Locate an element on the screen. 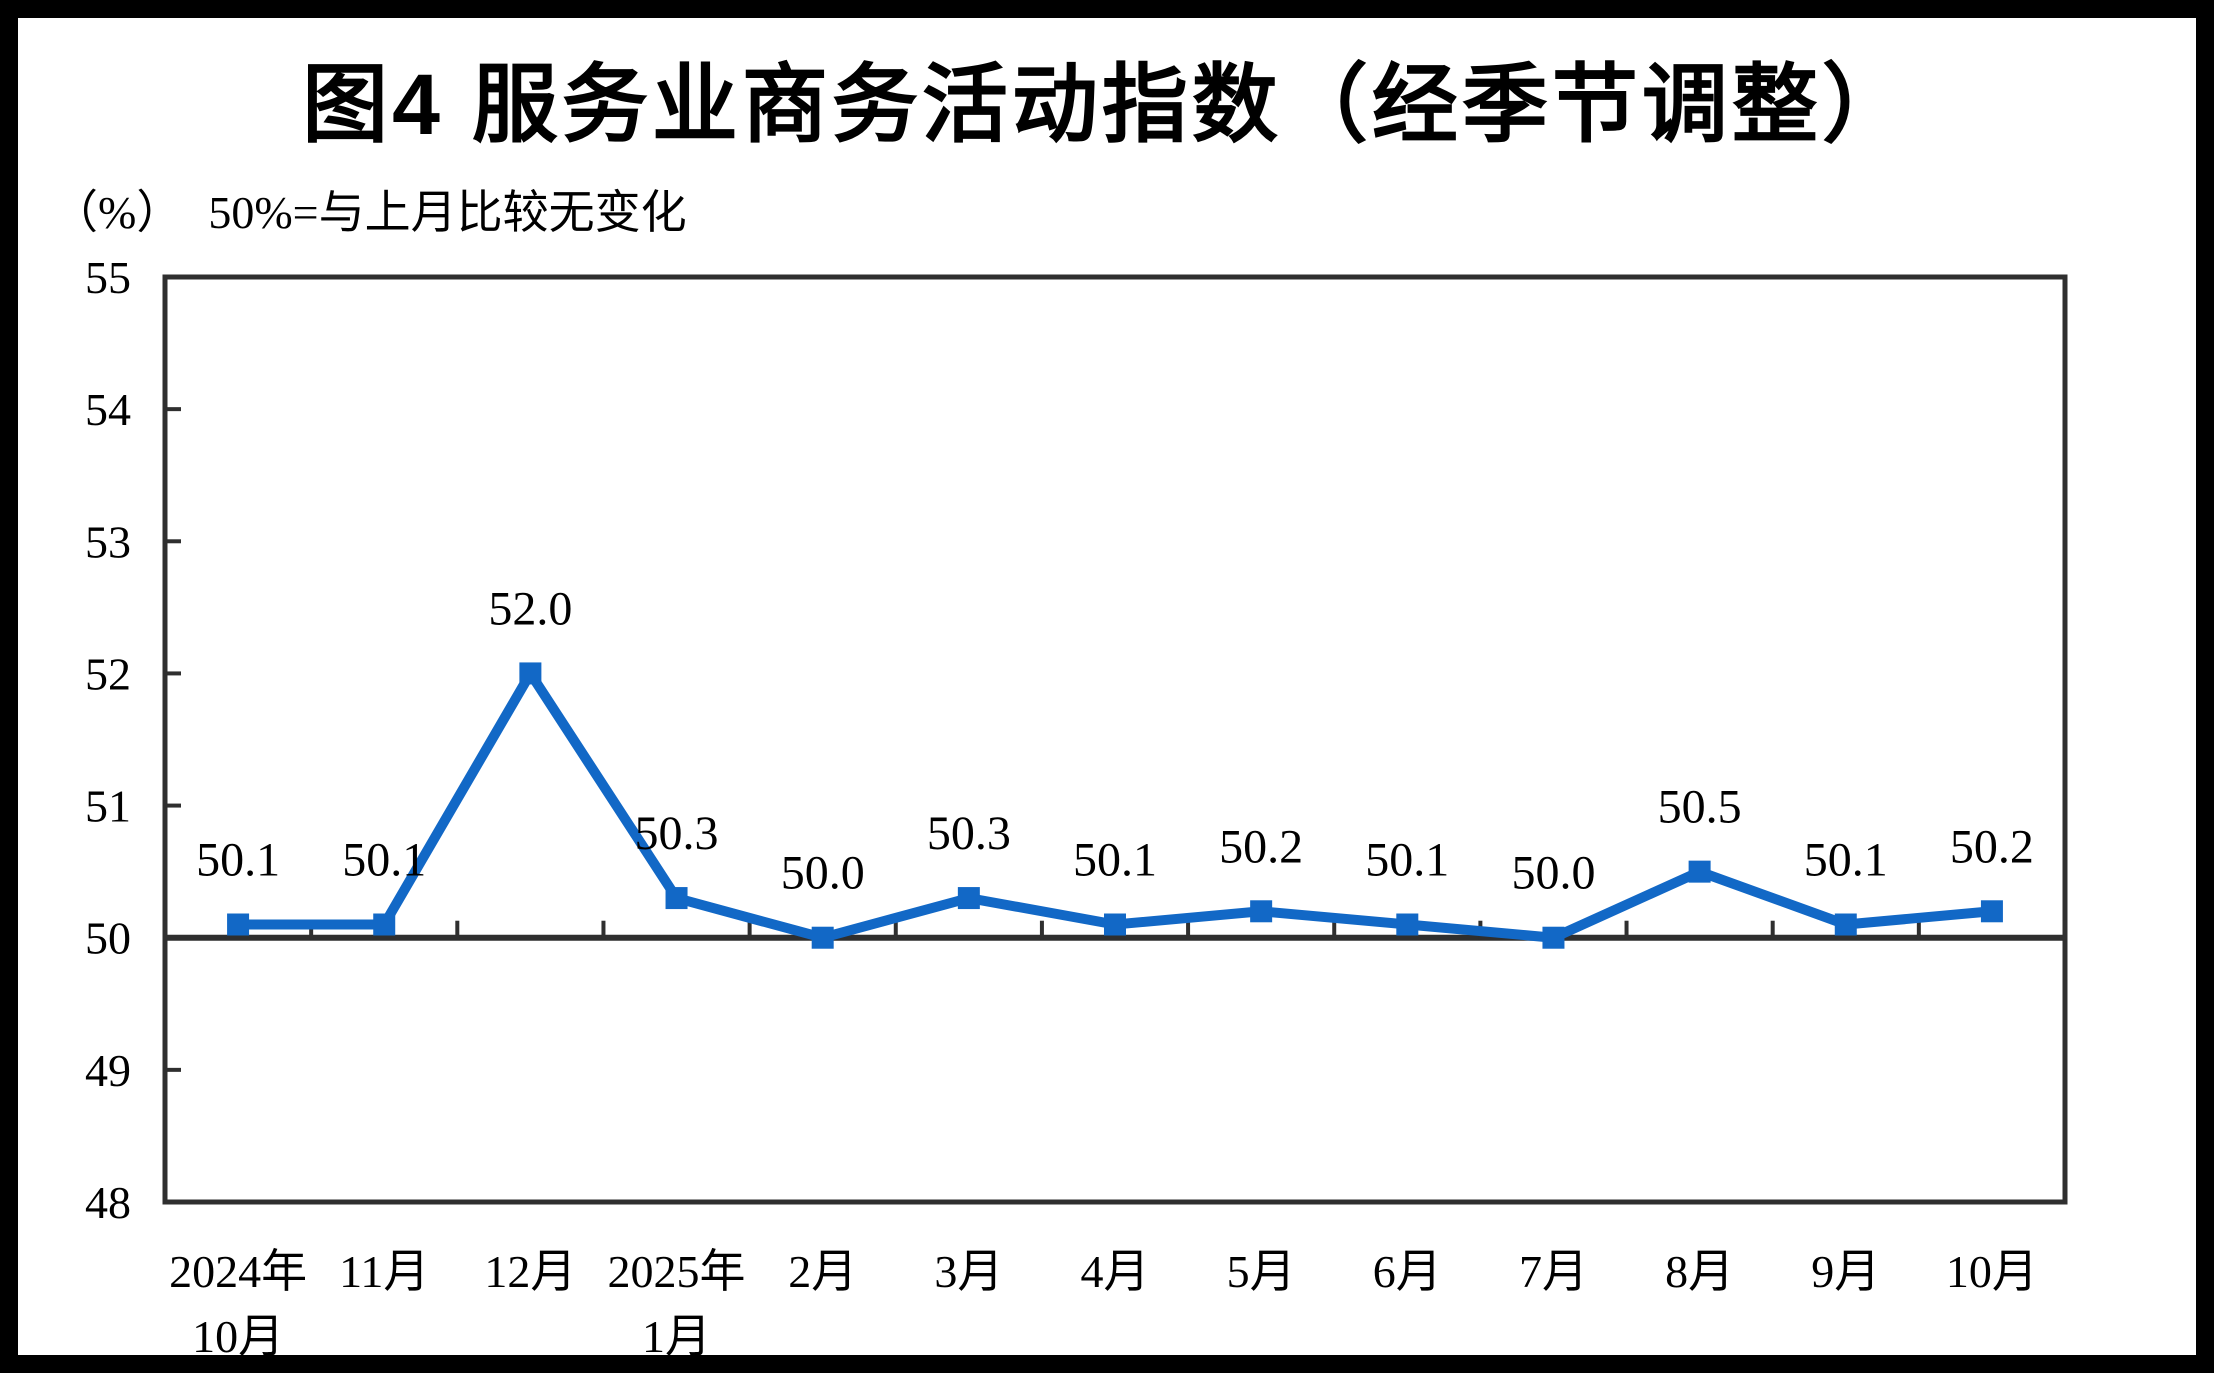 This screenshot has height=1373, width=2214. x-axis-label-line2: 1月 is located at coordinates (676, 1336).